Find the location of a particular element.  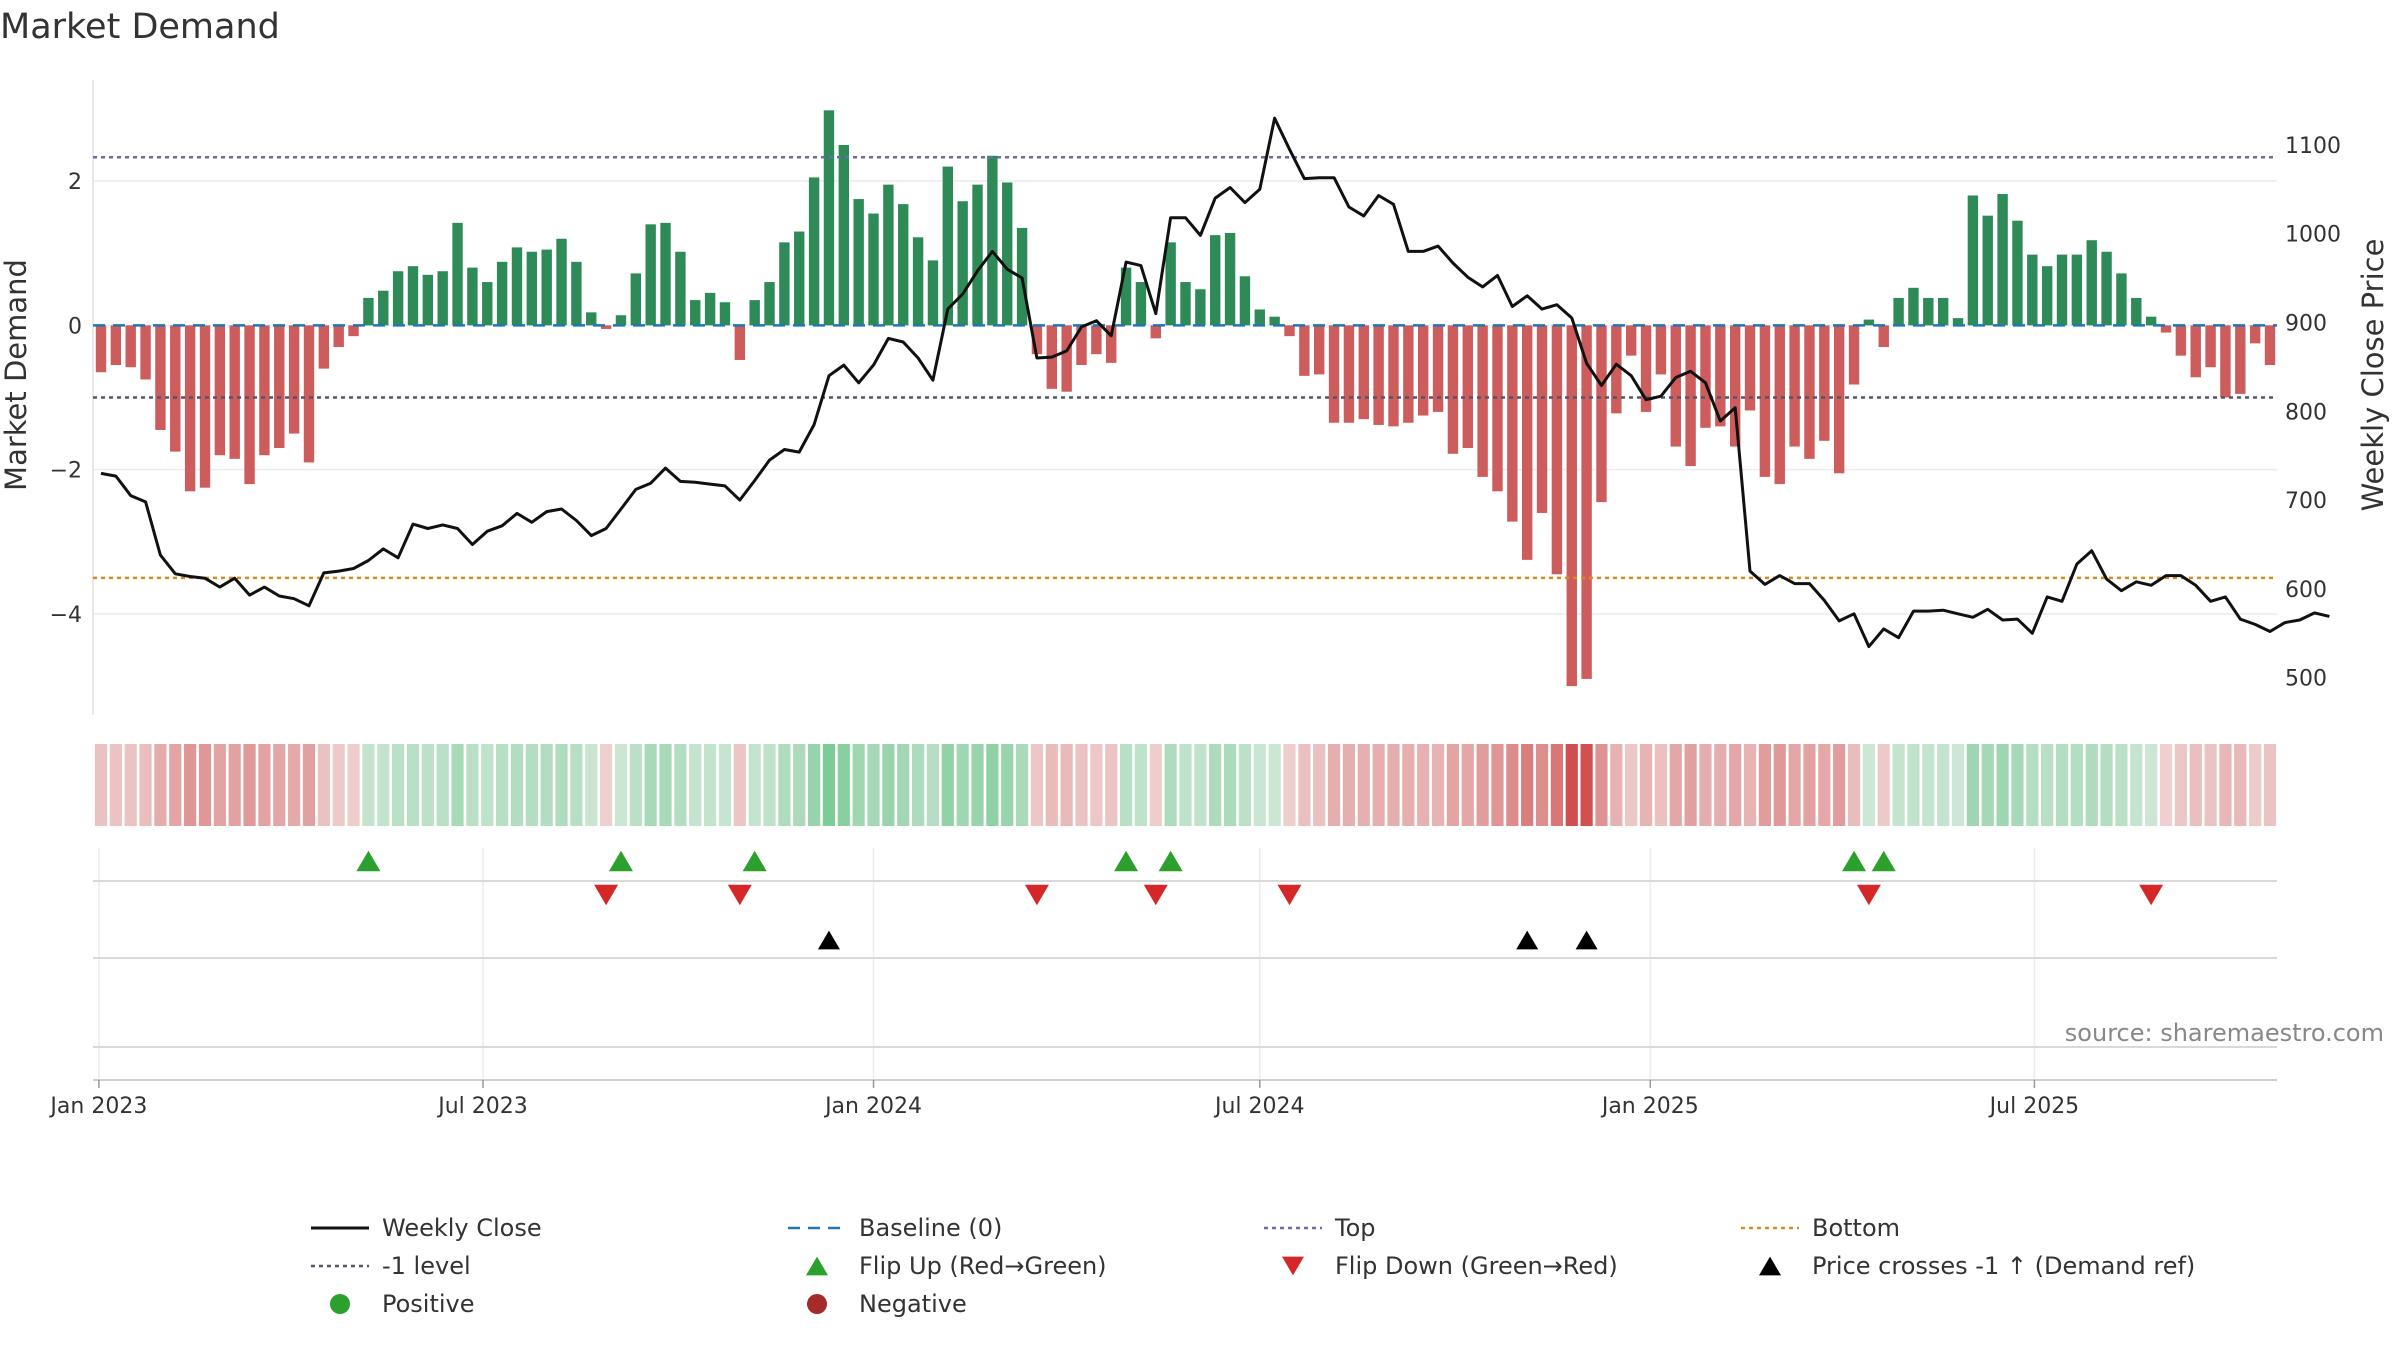

y-left-tick-label: 0 is located at coordinates (75, 326).